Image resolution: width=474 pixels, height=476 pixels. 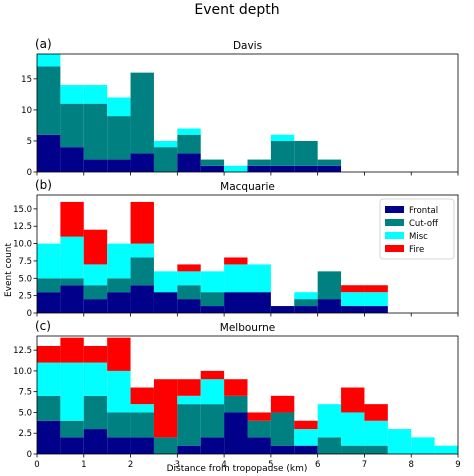 What do you see at coordinates (247, 328) in the screenshot?
I see `panel-title: Melbourne` at bounding box center [247, 328].